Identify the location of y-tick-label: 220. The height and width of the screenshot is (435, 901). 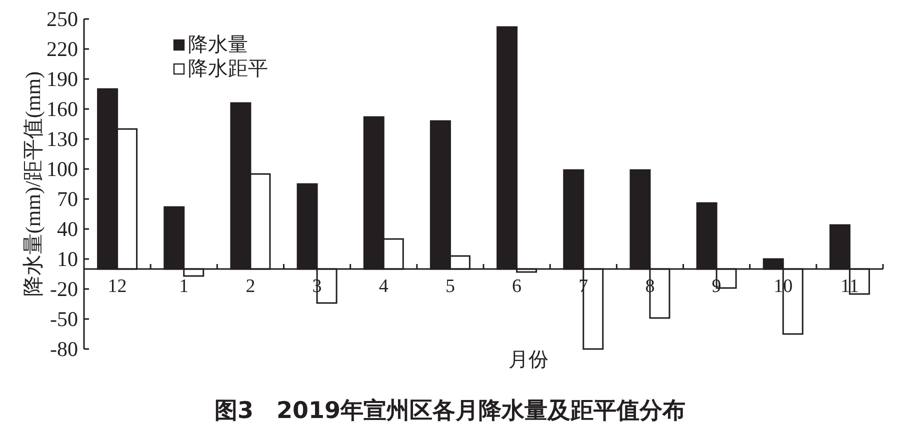
(62, 49).